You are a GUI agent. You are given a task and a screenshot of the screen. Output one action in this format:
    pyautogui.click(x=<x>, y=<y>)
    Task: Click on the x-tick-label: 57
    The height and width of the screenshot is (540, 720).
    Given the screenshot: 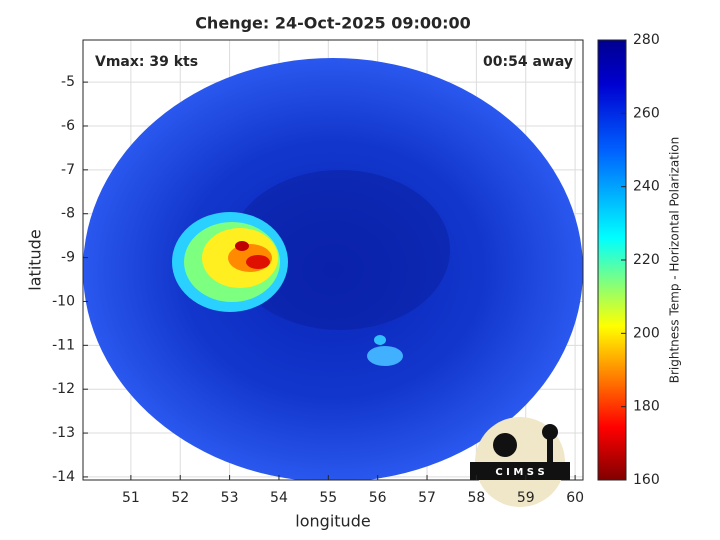 What is the action you would take?
    pyautogui.click(x=427, y=498)
    